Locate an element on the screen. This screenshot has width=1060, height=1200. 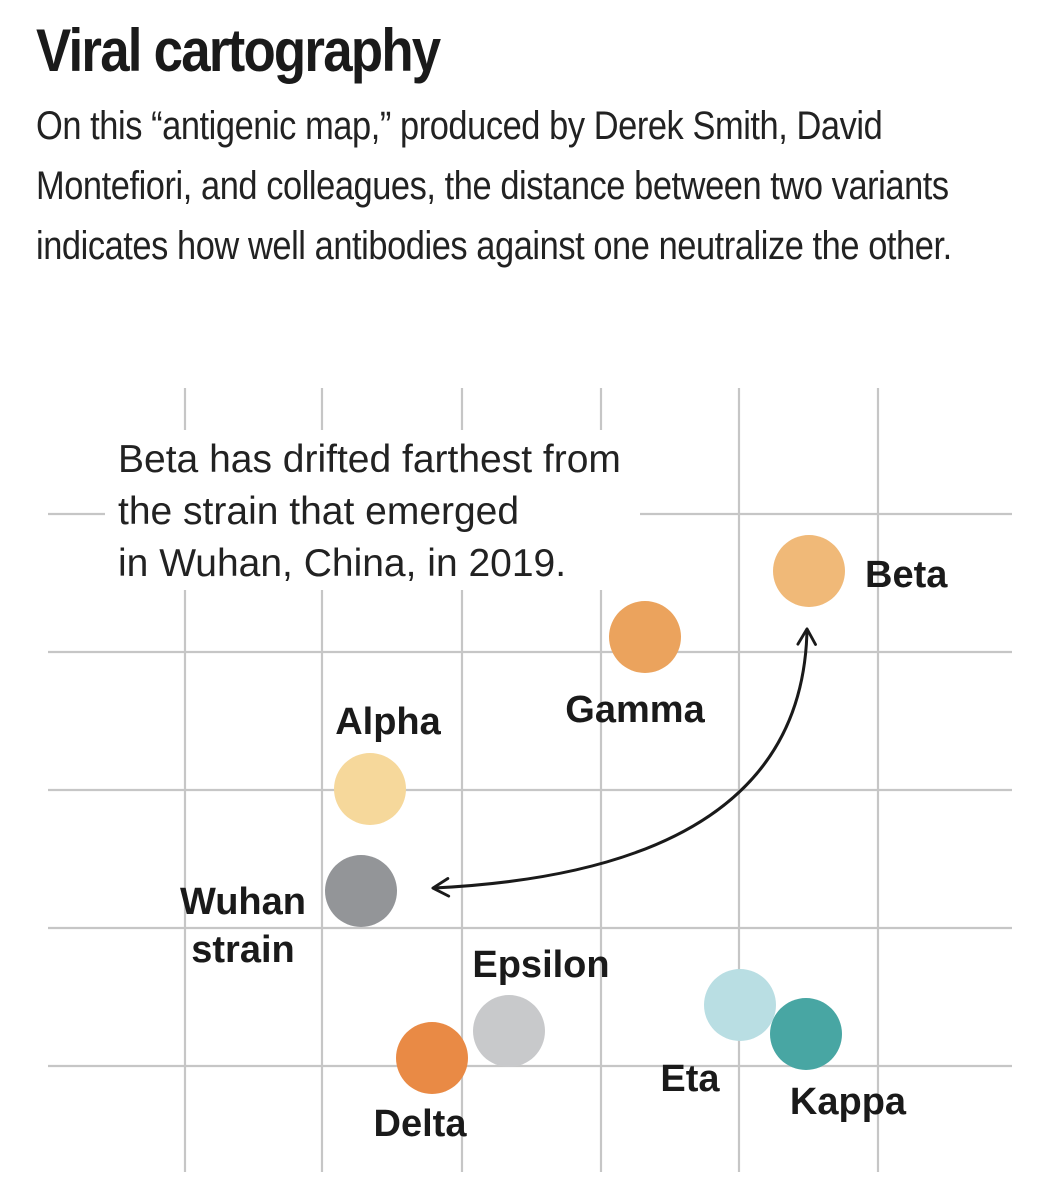
kappa-point is located at coordinates (806, 1034).